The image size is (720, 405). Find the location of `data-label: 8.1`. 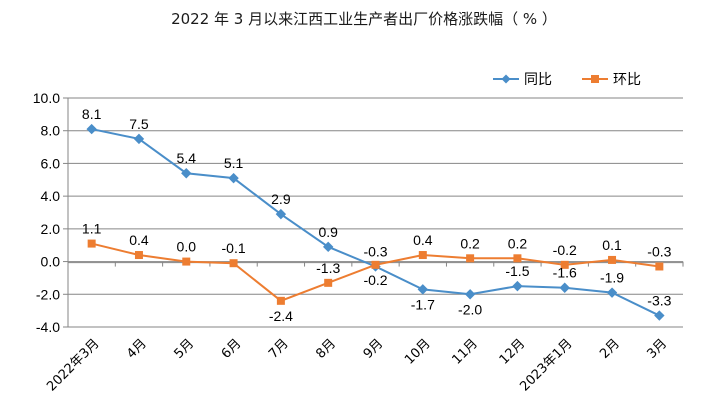

data-label: 8.1 is located at coordinates (92, 114).